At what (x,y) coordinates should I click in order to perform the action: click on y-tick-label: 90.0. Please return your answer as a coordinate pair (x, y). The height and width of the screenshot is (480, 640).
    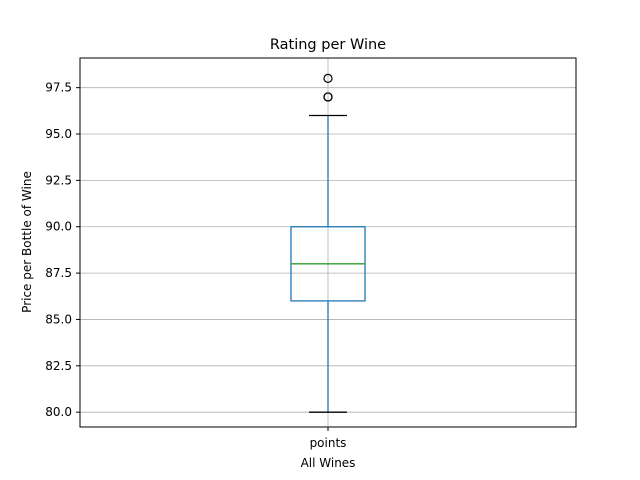
    Looking at the image, I should click on (58, 227).